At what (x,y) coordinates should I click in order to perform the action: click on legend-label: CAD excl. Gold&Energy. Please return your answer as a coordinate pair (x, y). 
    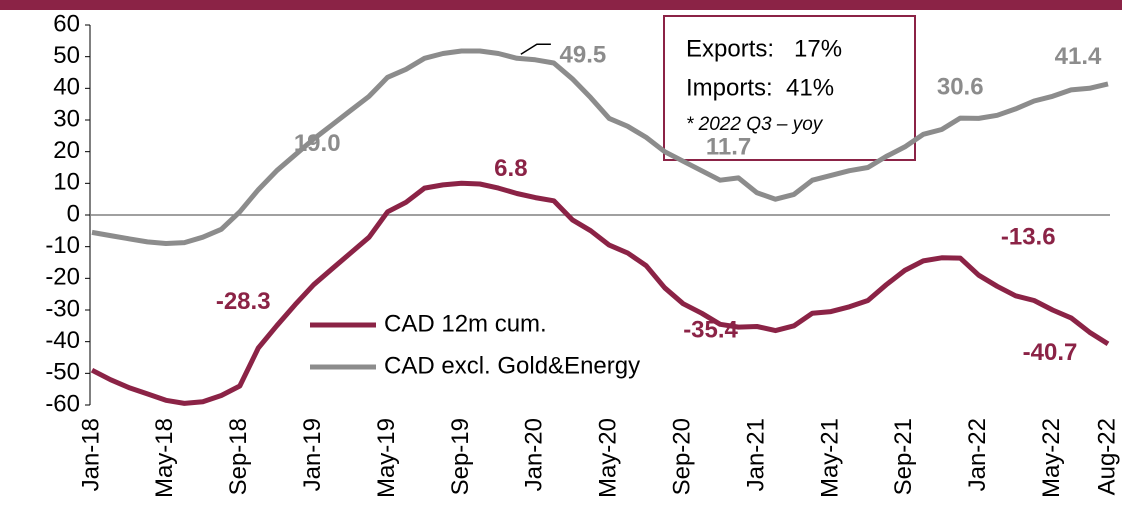
    Looking at the image, I should click on (512, 365).